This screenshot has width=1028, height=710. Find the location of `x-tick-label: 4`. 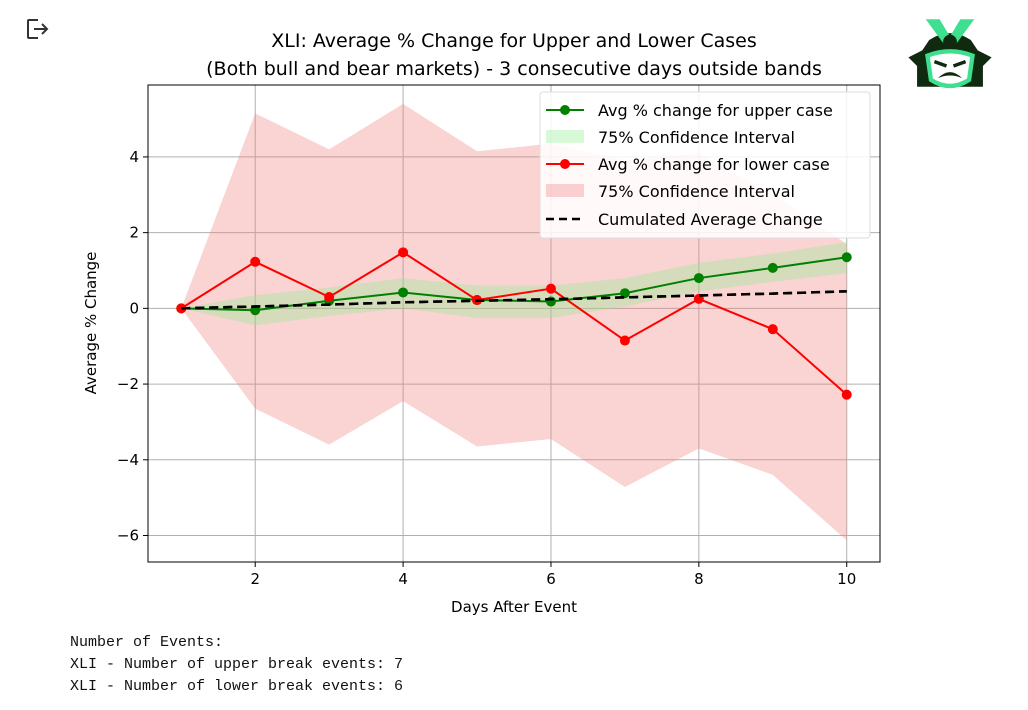

x-tick-label: 4 is located at coordinates (403, 579).